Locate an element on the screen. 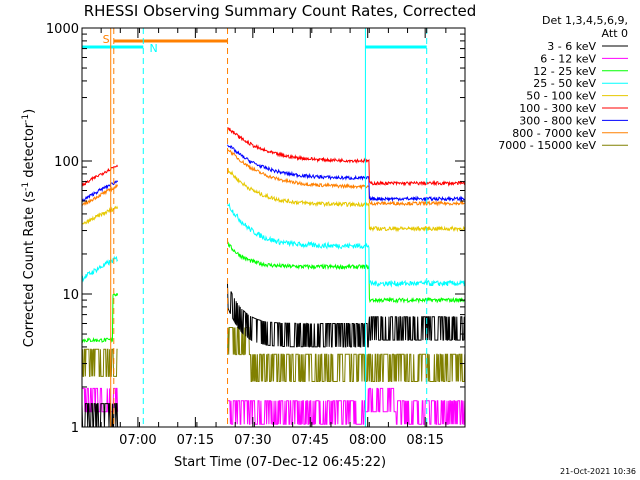  x-tick-label: 07:45 is located at coordinates (310, 440).